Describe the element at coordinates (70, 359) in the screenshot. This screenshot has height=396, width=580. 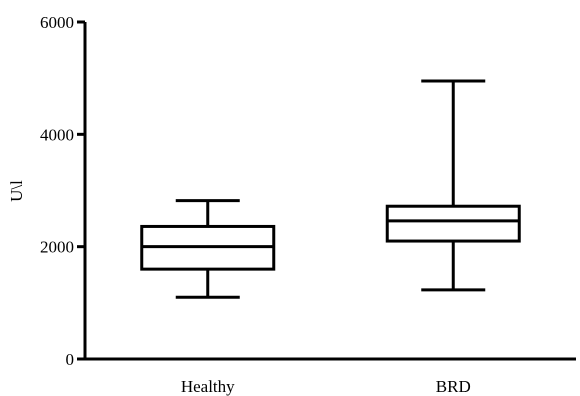
I see `y-tick-label: 0` at that location.